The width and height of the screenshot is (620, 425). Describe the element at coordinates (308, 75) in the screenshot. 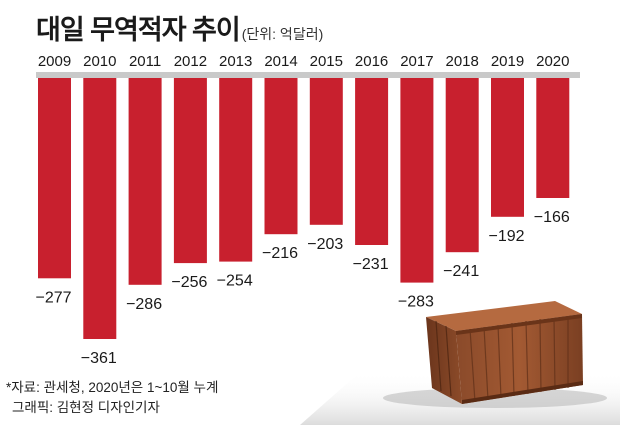

I see `baseline` at that location.